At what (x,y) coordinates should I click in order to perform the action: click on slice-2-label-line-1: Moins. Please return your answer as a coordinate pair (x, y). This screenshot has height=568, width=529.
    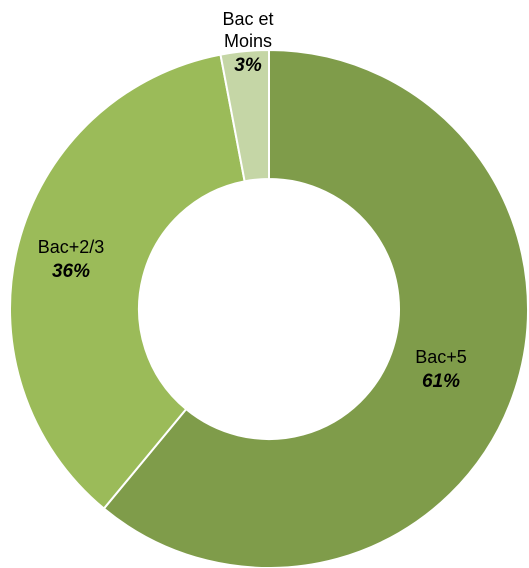
    Looking at the image, I should click on (248, 41).